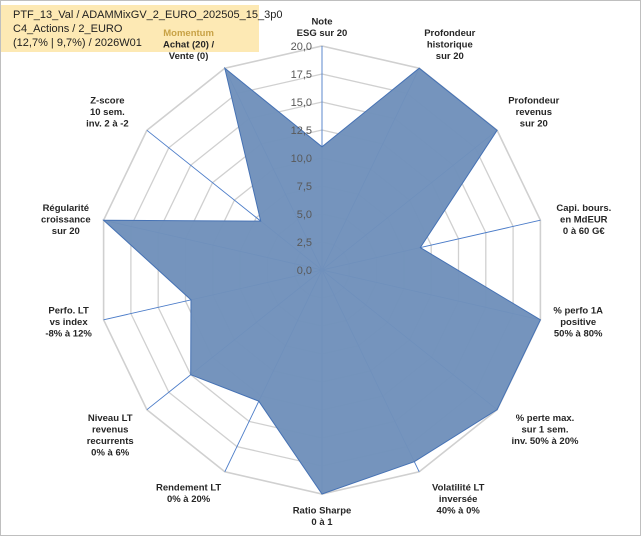 Image resolution: width=641 pixels, height=536 pixels. I want to click on svg-text:% perte max.sur 1 sem.inv. 50%: % perte max. sur 1 sem. inv. 50% à 20%, so click(545, 430).